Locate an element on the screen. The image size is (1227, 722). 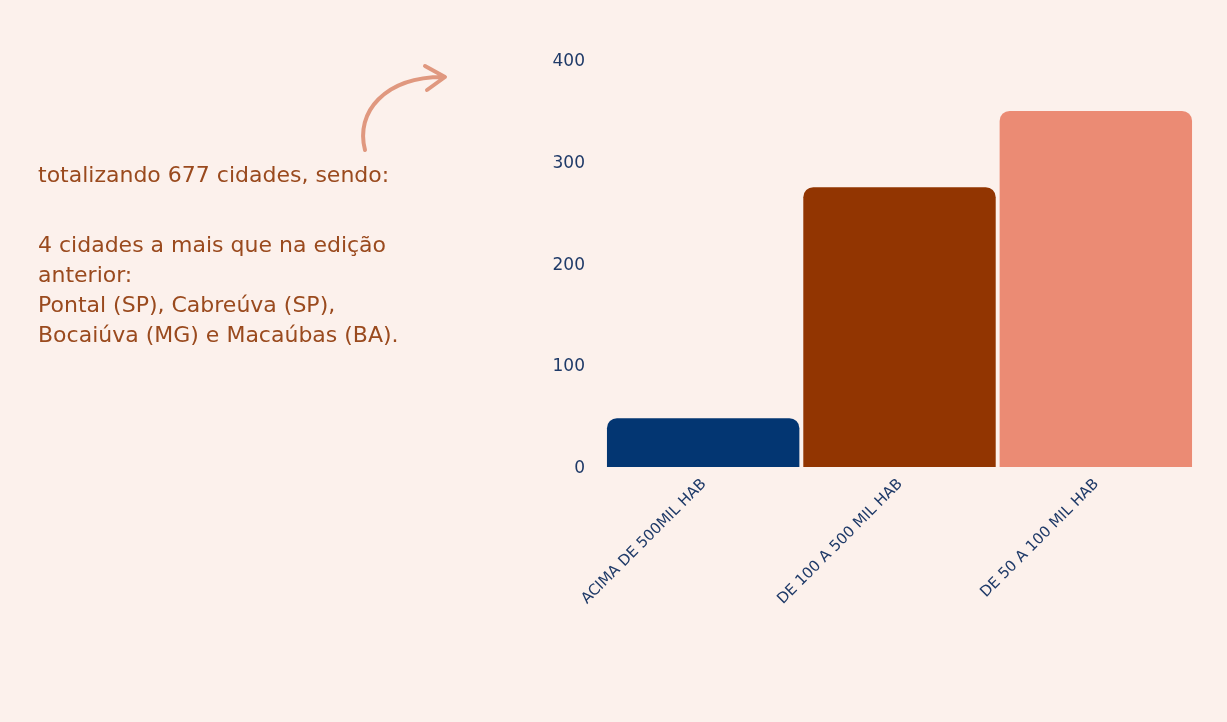
text: 4 cidades a mais que na edição anterior: is located at coordinates (213, 260).